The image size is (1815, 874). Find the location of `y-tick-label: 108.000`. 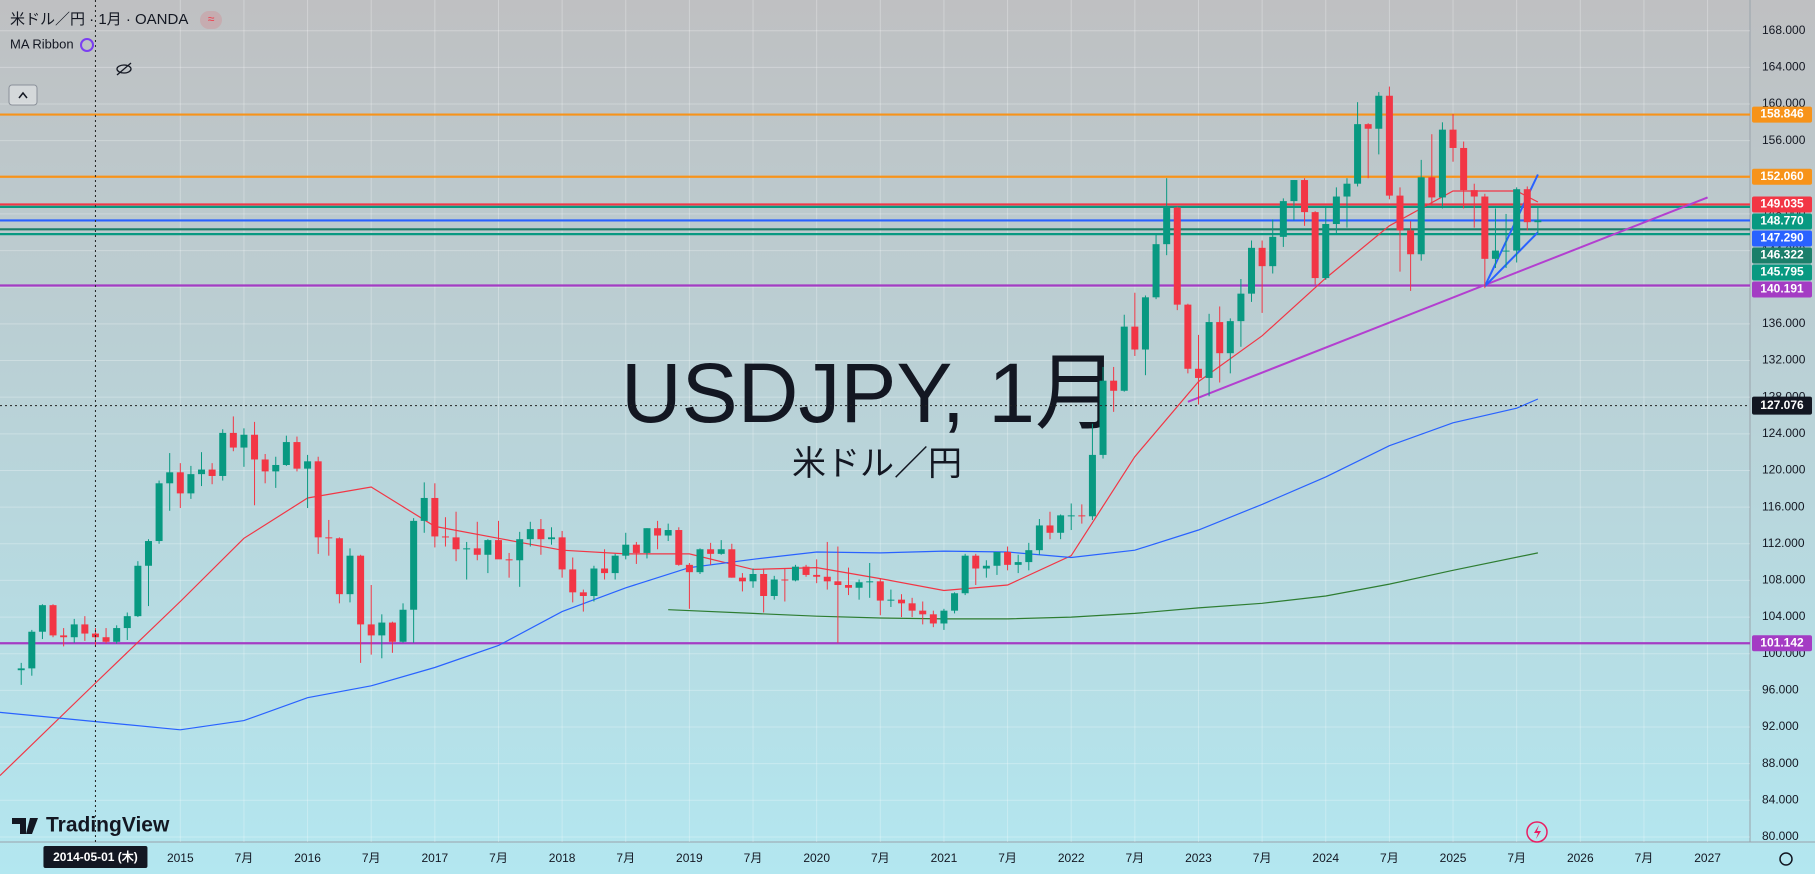

y-tick-label: 108.000 is located at coordinates (1784, 580).